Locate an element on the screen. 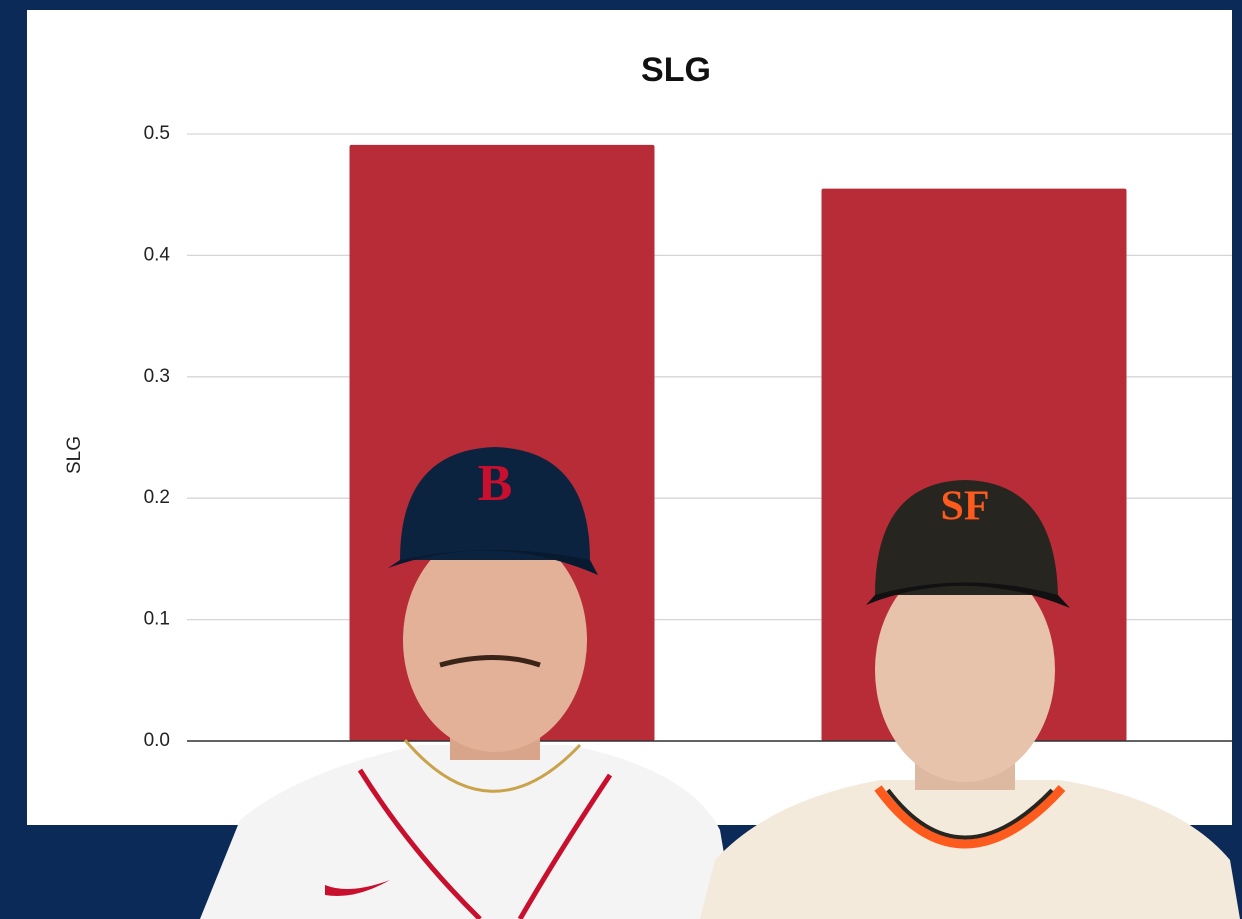  y-tick-label: 0.0 is located at coordinates (157, 740).